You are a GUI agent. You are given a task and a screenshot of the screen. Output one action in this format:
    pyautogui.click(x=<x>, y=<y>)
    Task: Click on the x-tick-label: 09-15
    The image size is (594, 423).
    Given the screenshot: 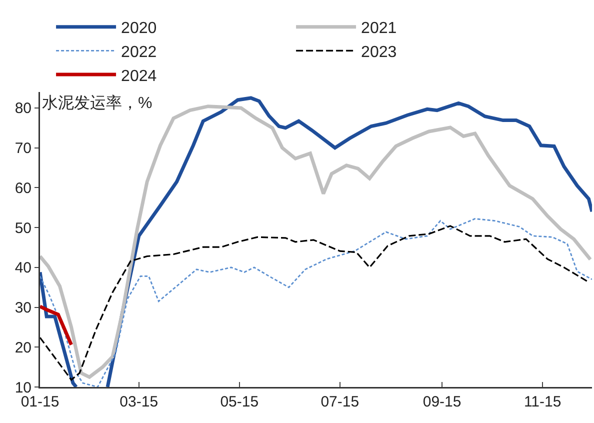 What is the action you would take?
    pyautogui.click(x=442, y=402)
    